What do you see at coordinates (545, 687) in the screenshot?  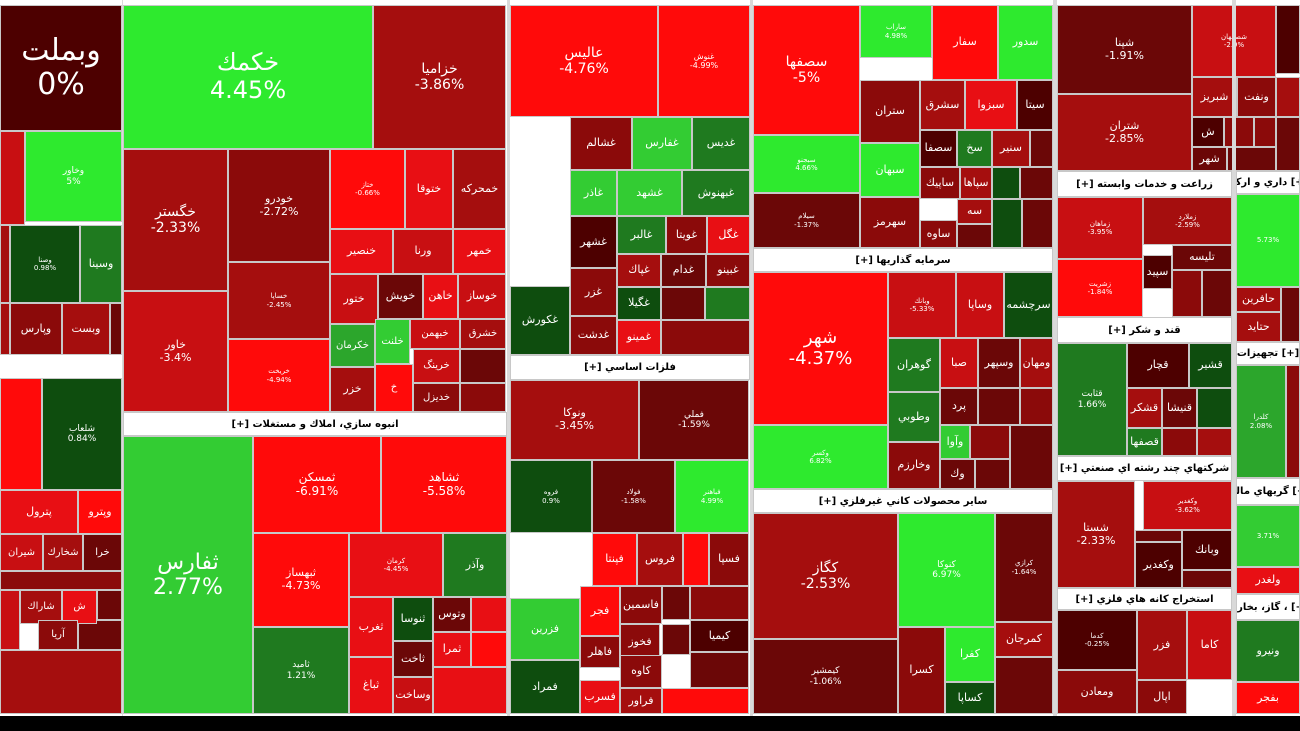 I see `treemap-tile: فمراد` at bounding box center [545, 687].